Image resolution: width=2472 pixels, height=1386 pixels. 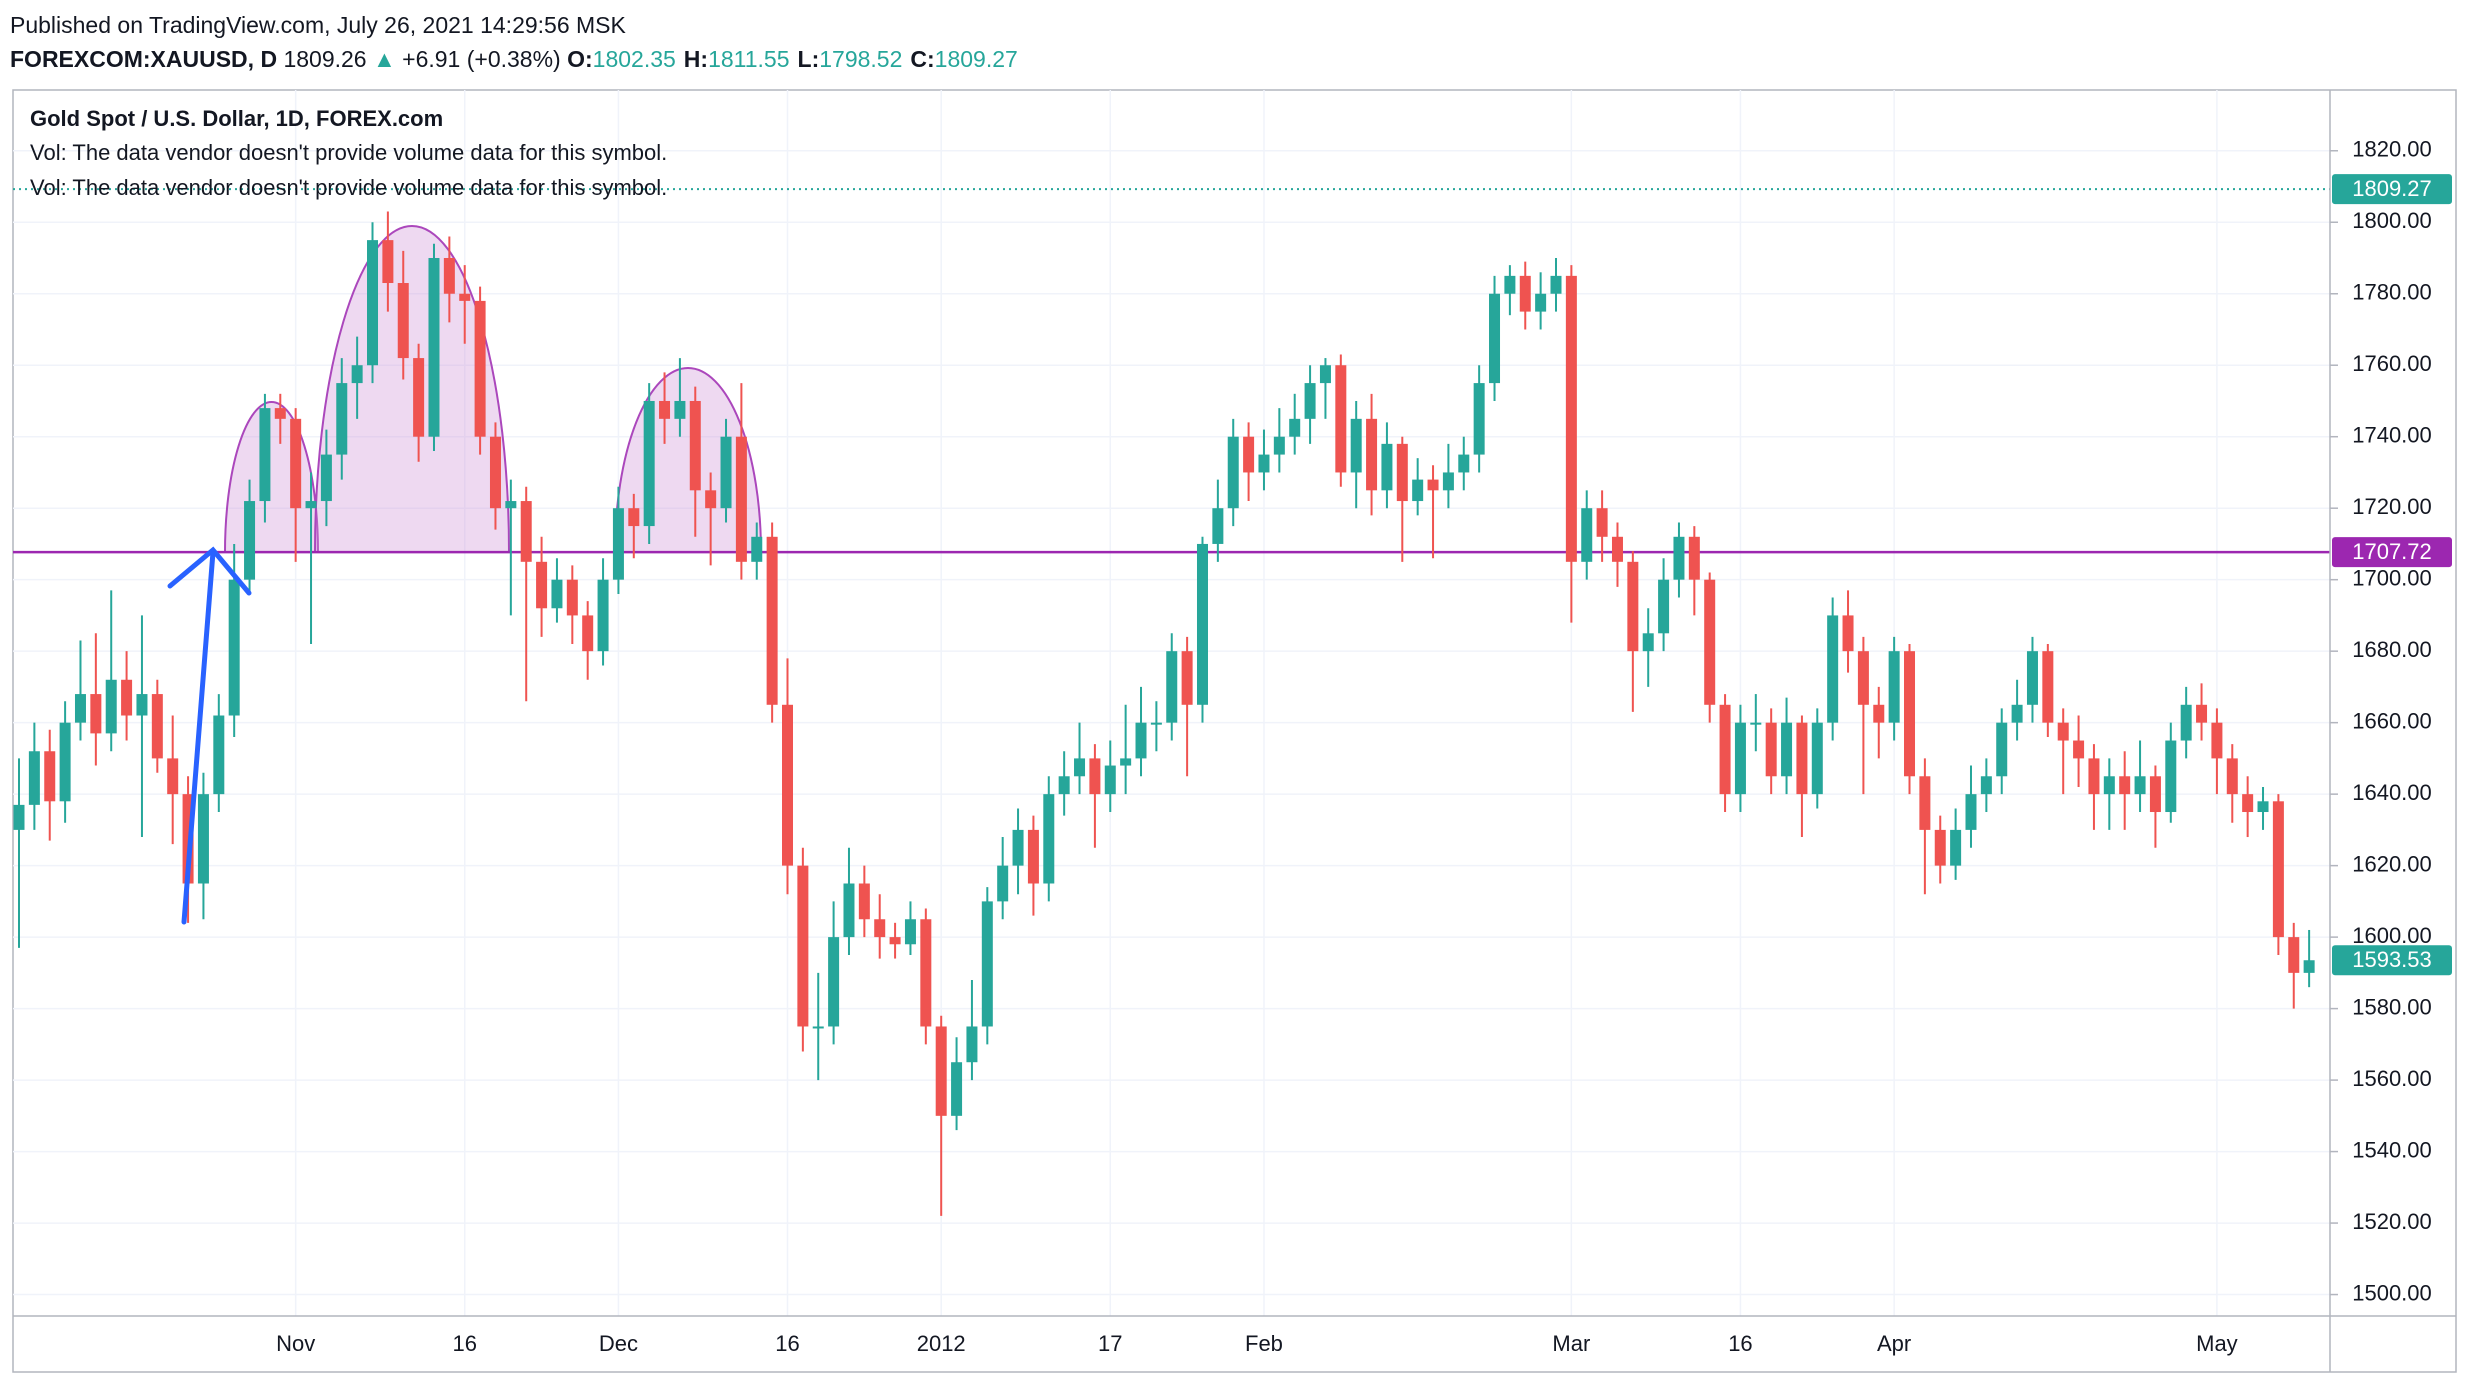 I want to click on y-tick-label: 1820.00, so click(x=2392, y=149).